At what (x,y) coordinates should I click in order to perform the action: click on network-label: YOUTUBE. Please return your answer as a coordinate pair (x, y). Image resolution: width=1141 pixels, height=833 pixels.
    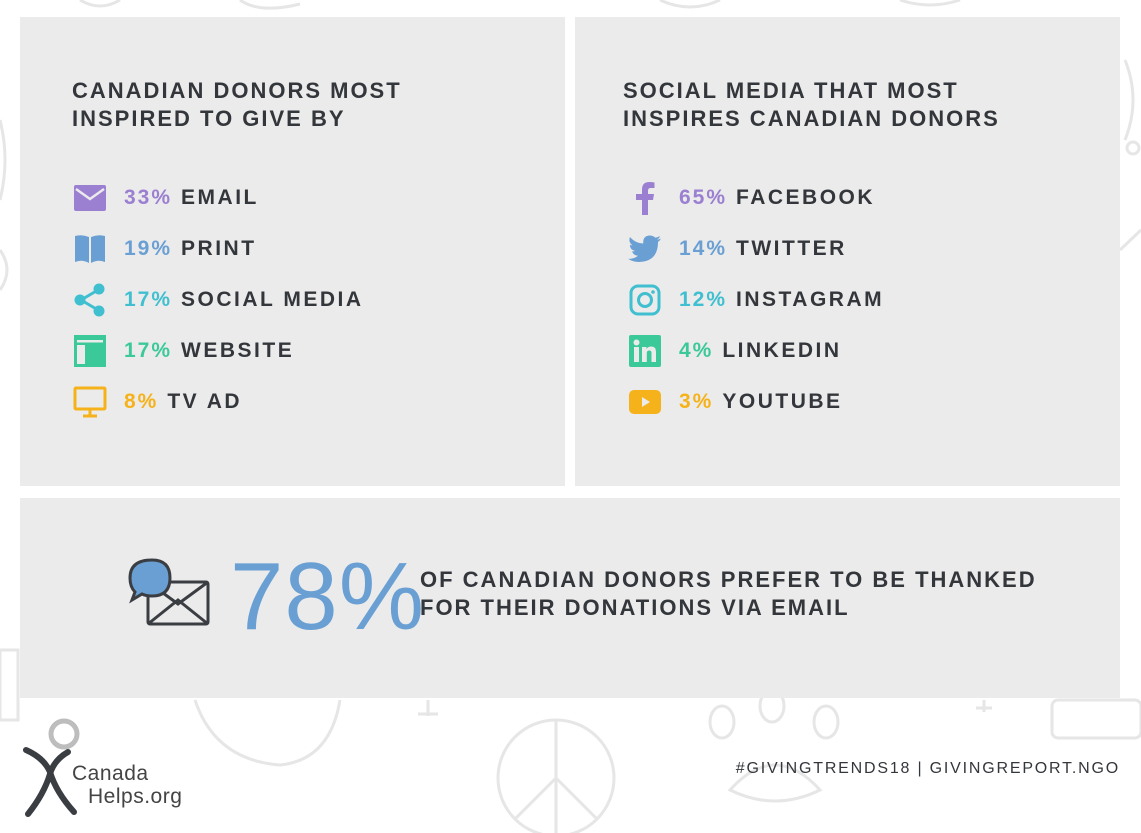
    Looking at the image, I should click on (782, 401).